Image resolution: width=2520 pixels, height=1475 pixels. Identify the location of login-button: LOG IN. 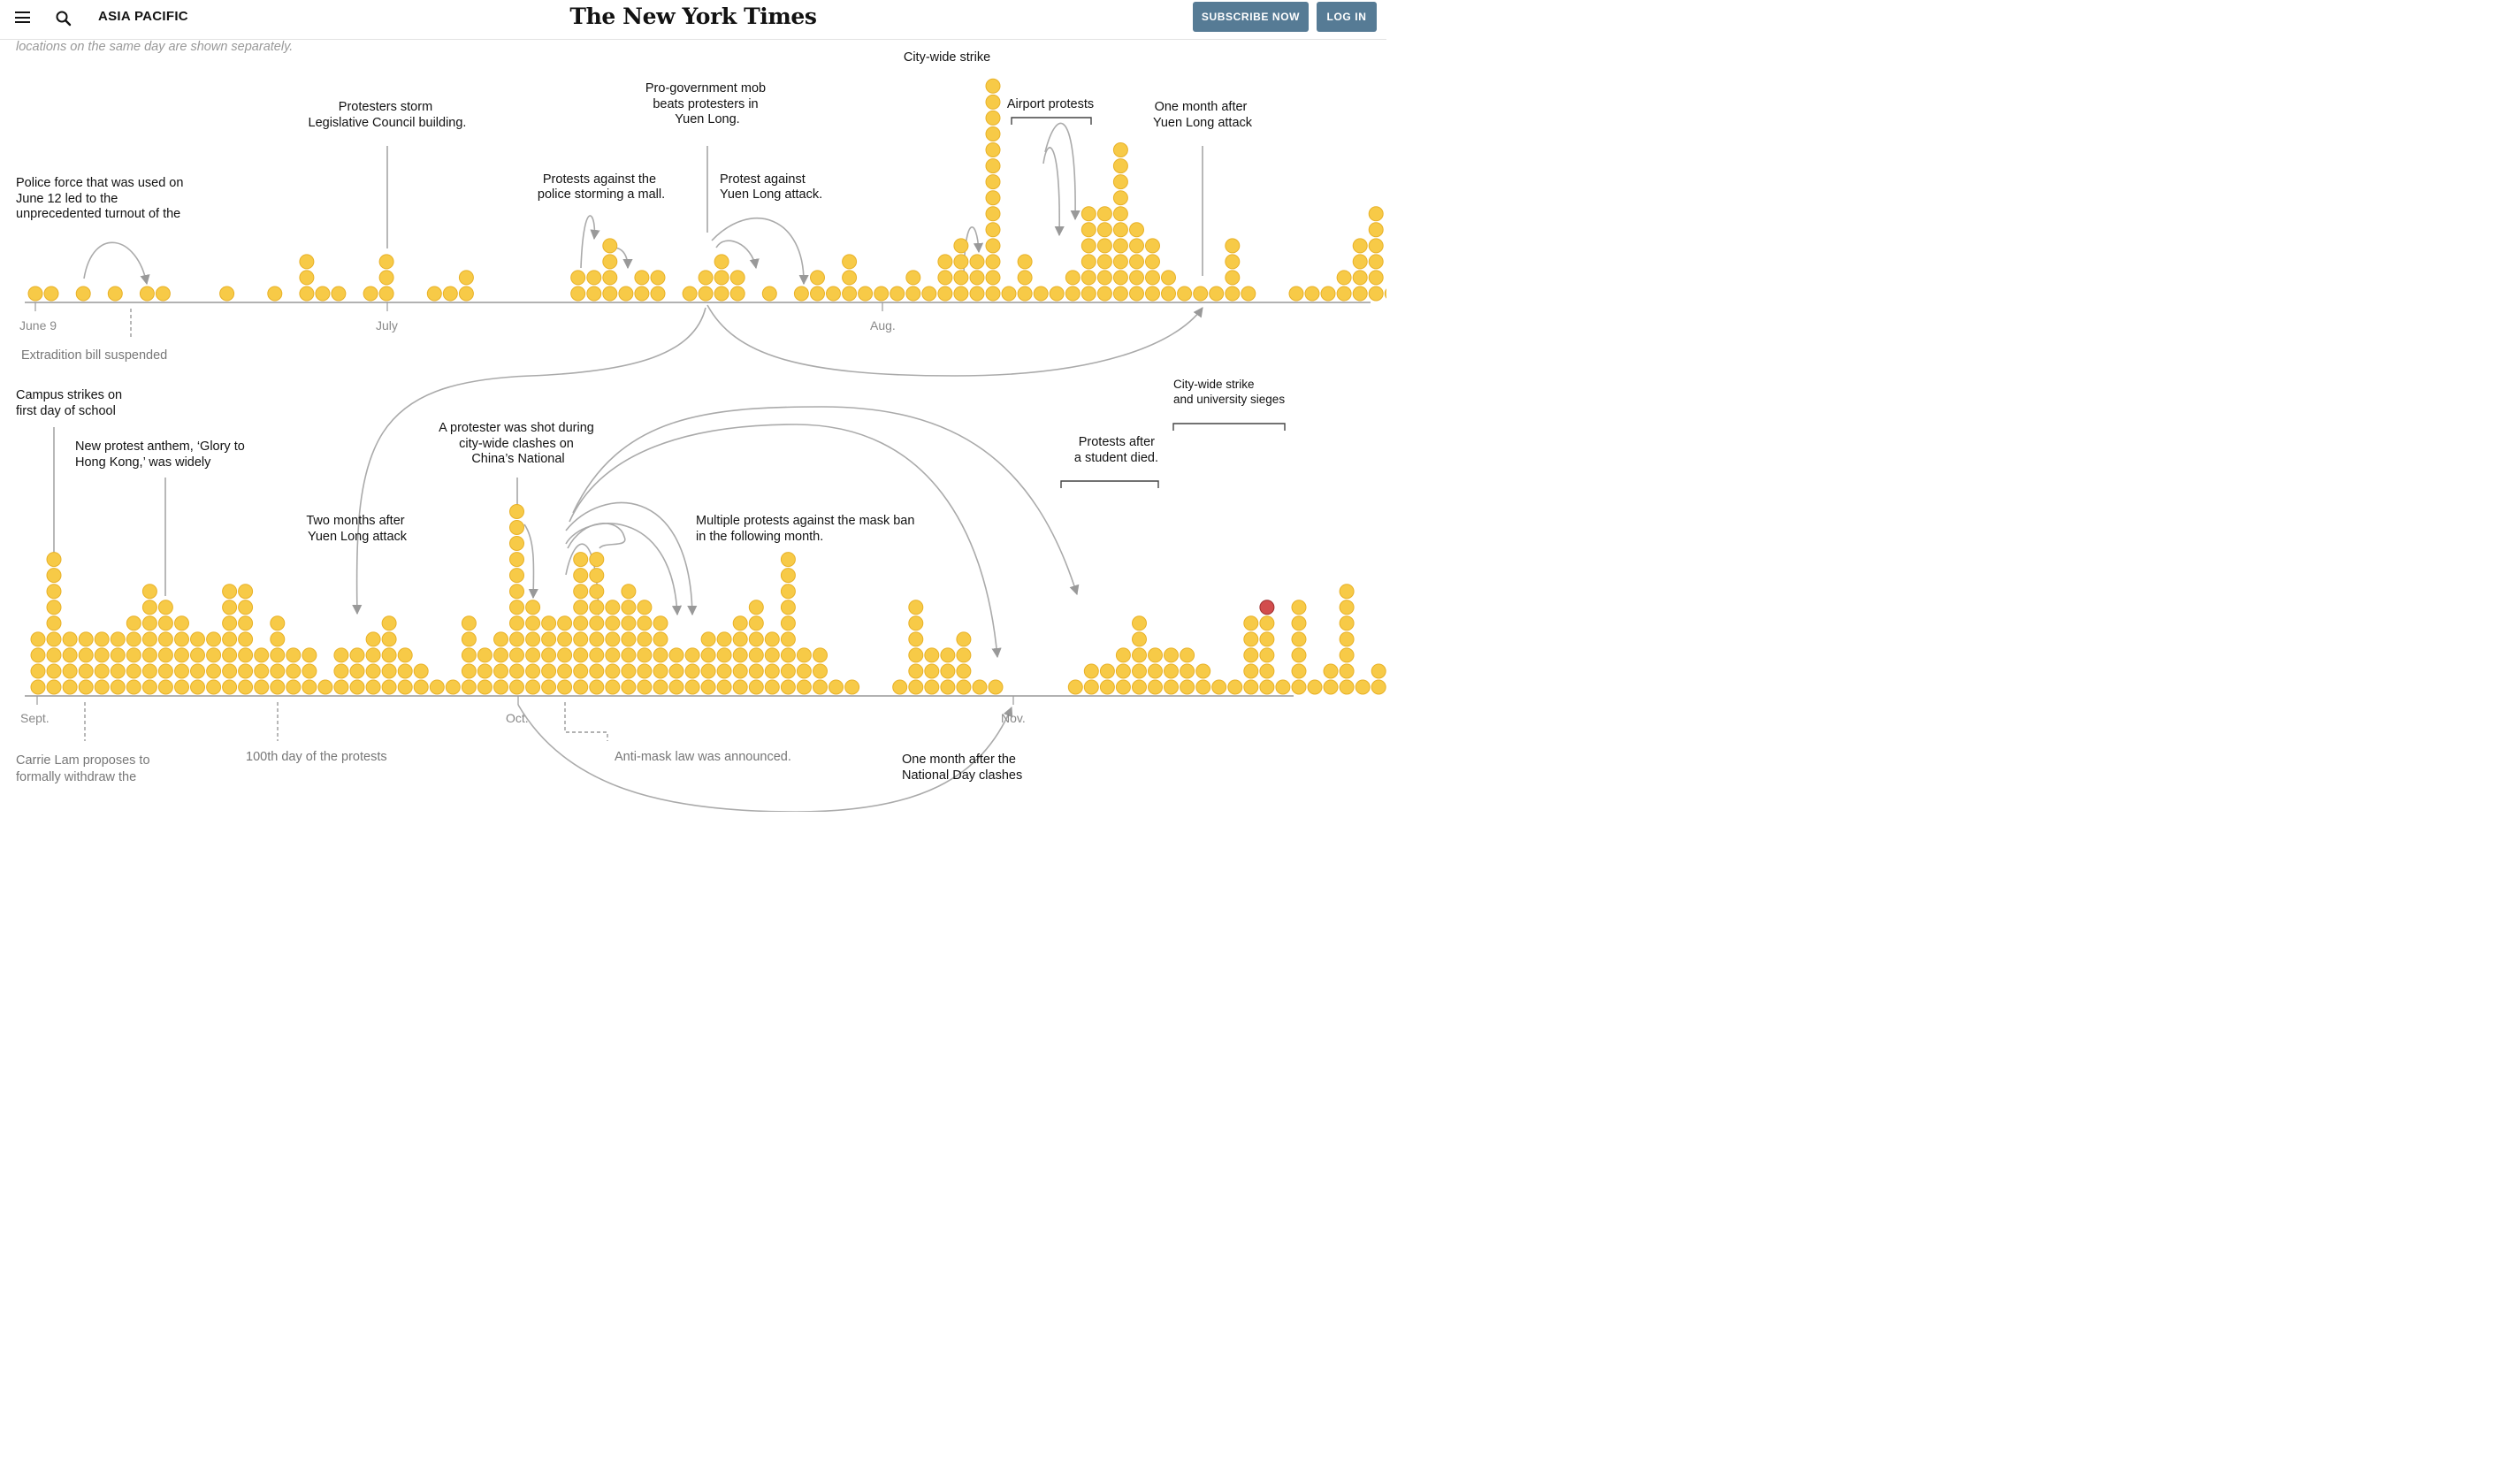
(1347, 17).